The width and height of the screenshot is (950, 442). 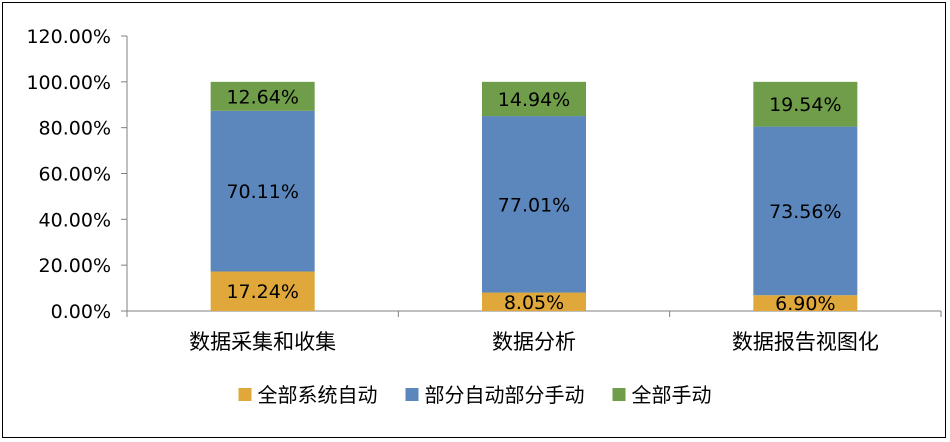 I want to click on data-label: 12.64%, so click(x=262, y=97).